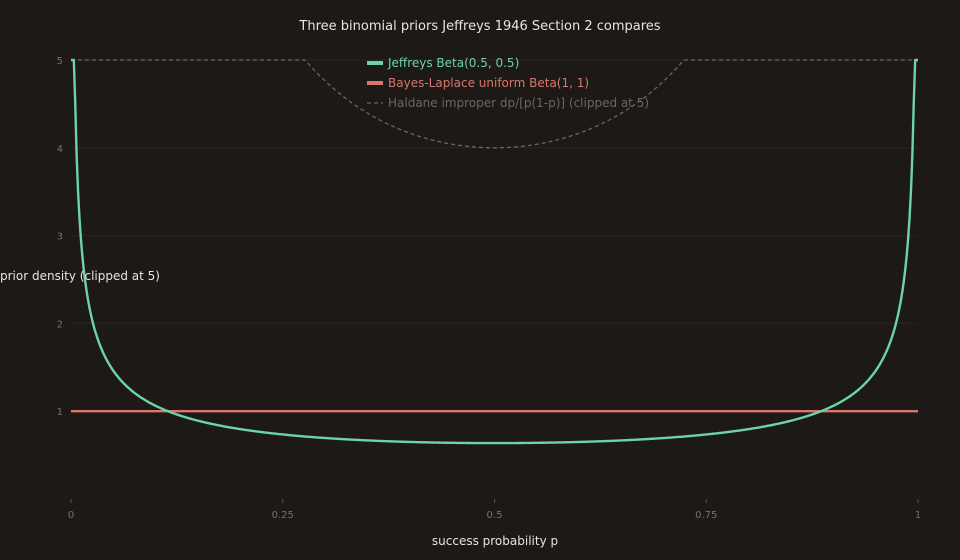  I want to click on y-tick-label: 4, so click(60, 149).